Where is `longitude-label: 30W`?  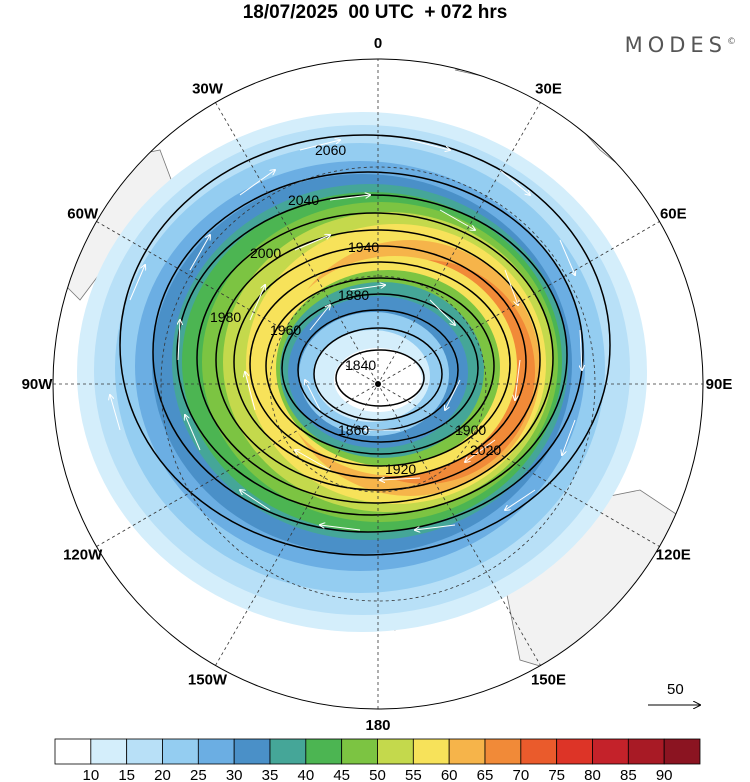
longitude-label: 30W is located at coordinates (208, 89).